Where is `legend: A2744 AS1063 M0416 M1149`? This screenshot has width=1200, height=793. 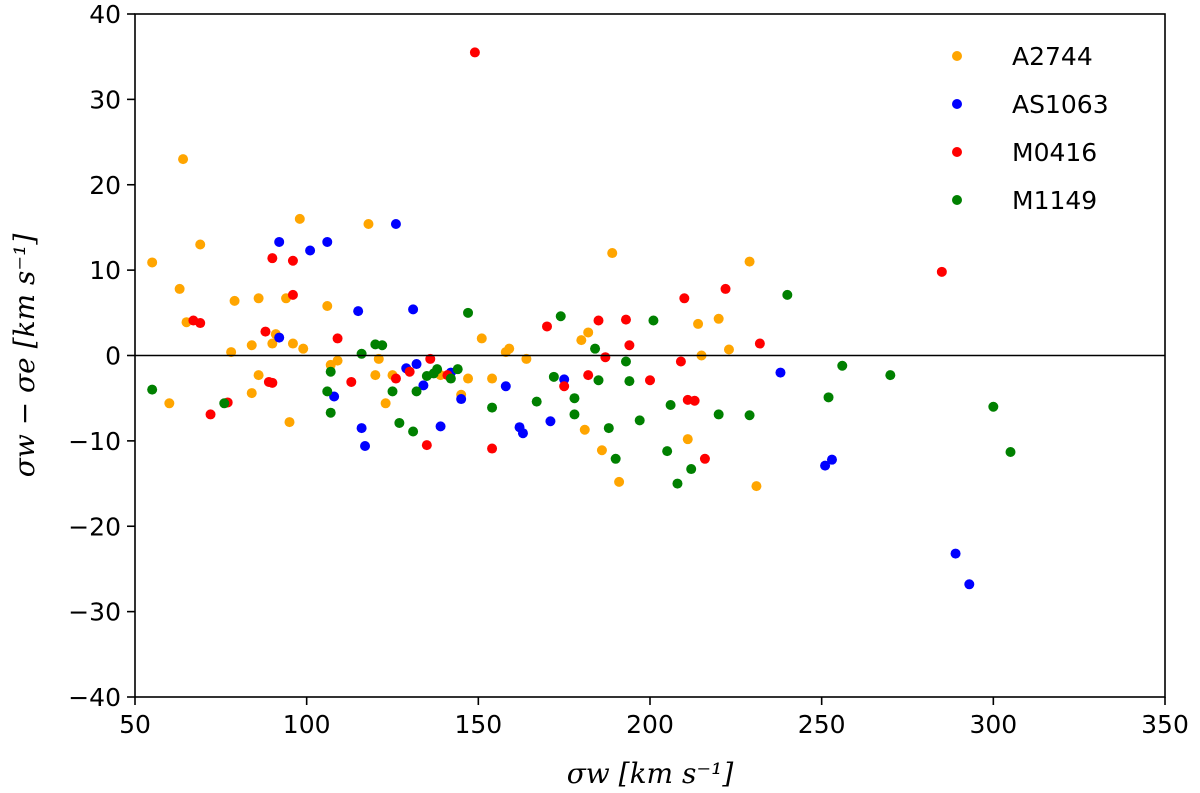
legend: A2744 AS1063 M0416 M1149 is located at coordinates (1030, 128).